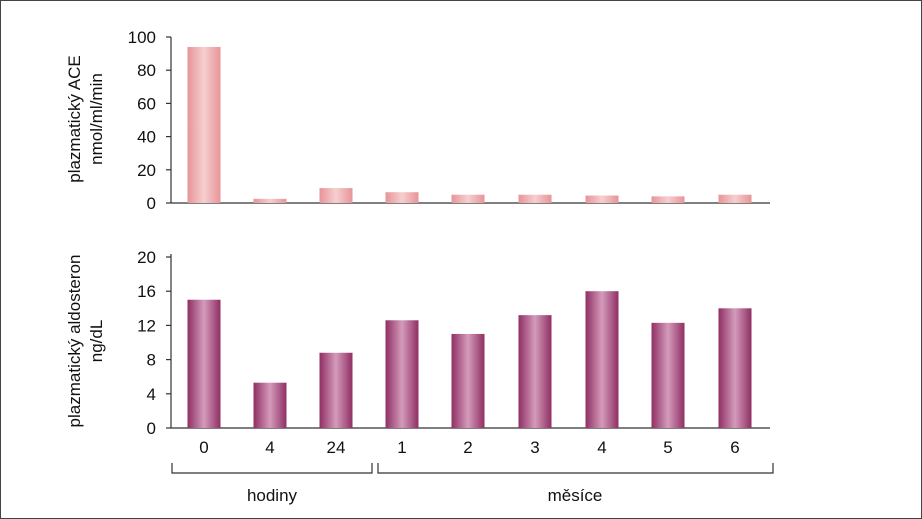 The width and height of the screenshot is (922, 519). What do you see at coordinates (146, 291) in the screenshot?
I see `aldosterone-y-tick-label: 16` at bounding box center [146, 291].